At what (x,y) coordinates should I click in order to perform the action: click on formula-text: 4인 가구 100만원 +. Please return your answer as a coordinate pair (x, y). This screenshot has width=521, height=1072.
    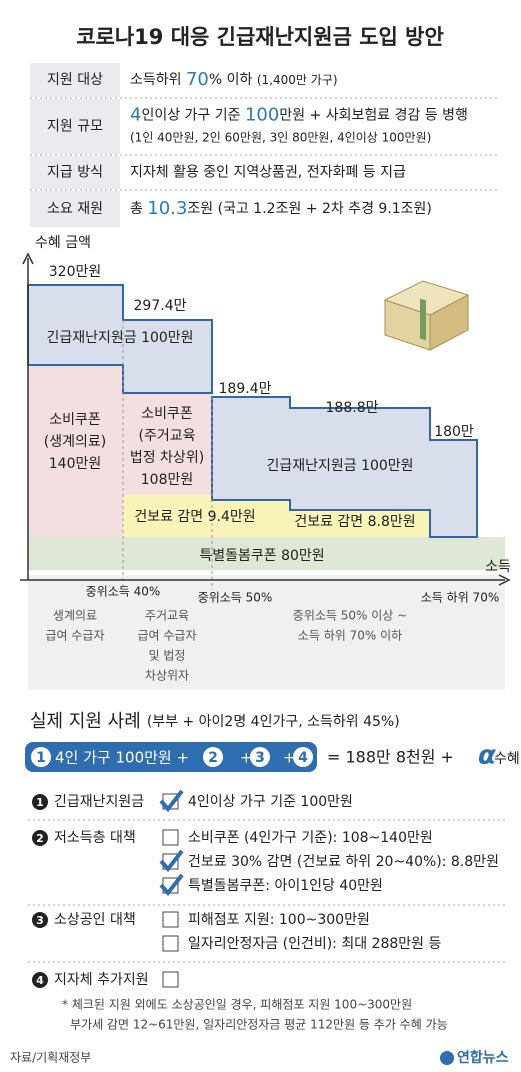
    Looking at the image, I should click on (122, 758).